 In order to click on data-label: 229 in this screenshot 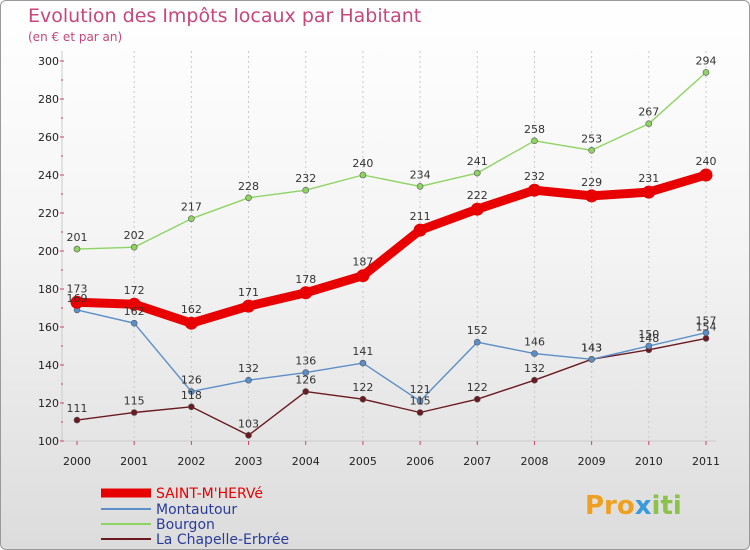, I will do `click(591, 182)`.